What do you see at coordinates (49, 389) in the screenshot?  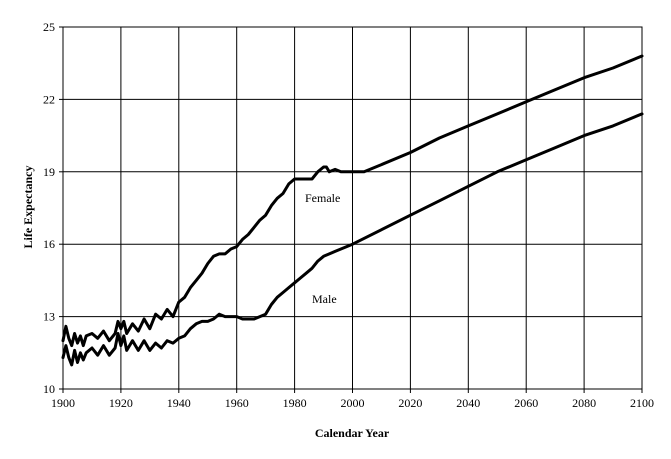 I see `y-tick-label-10: 10` at bounding box center [49, 389].